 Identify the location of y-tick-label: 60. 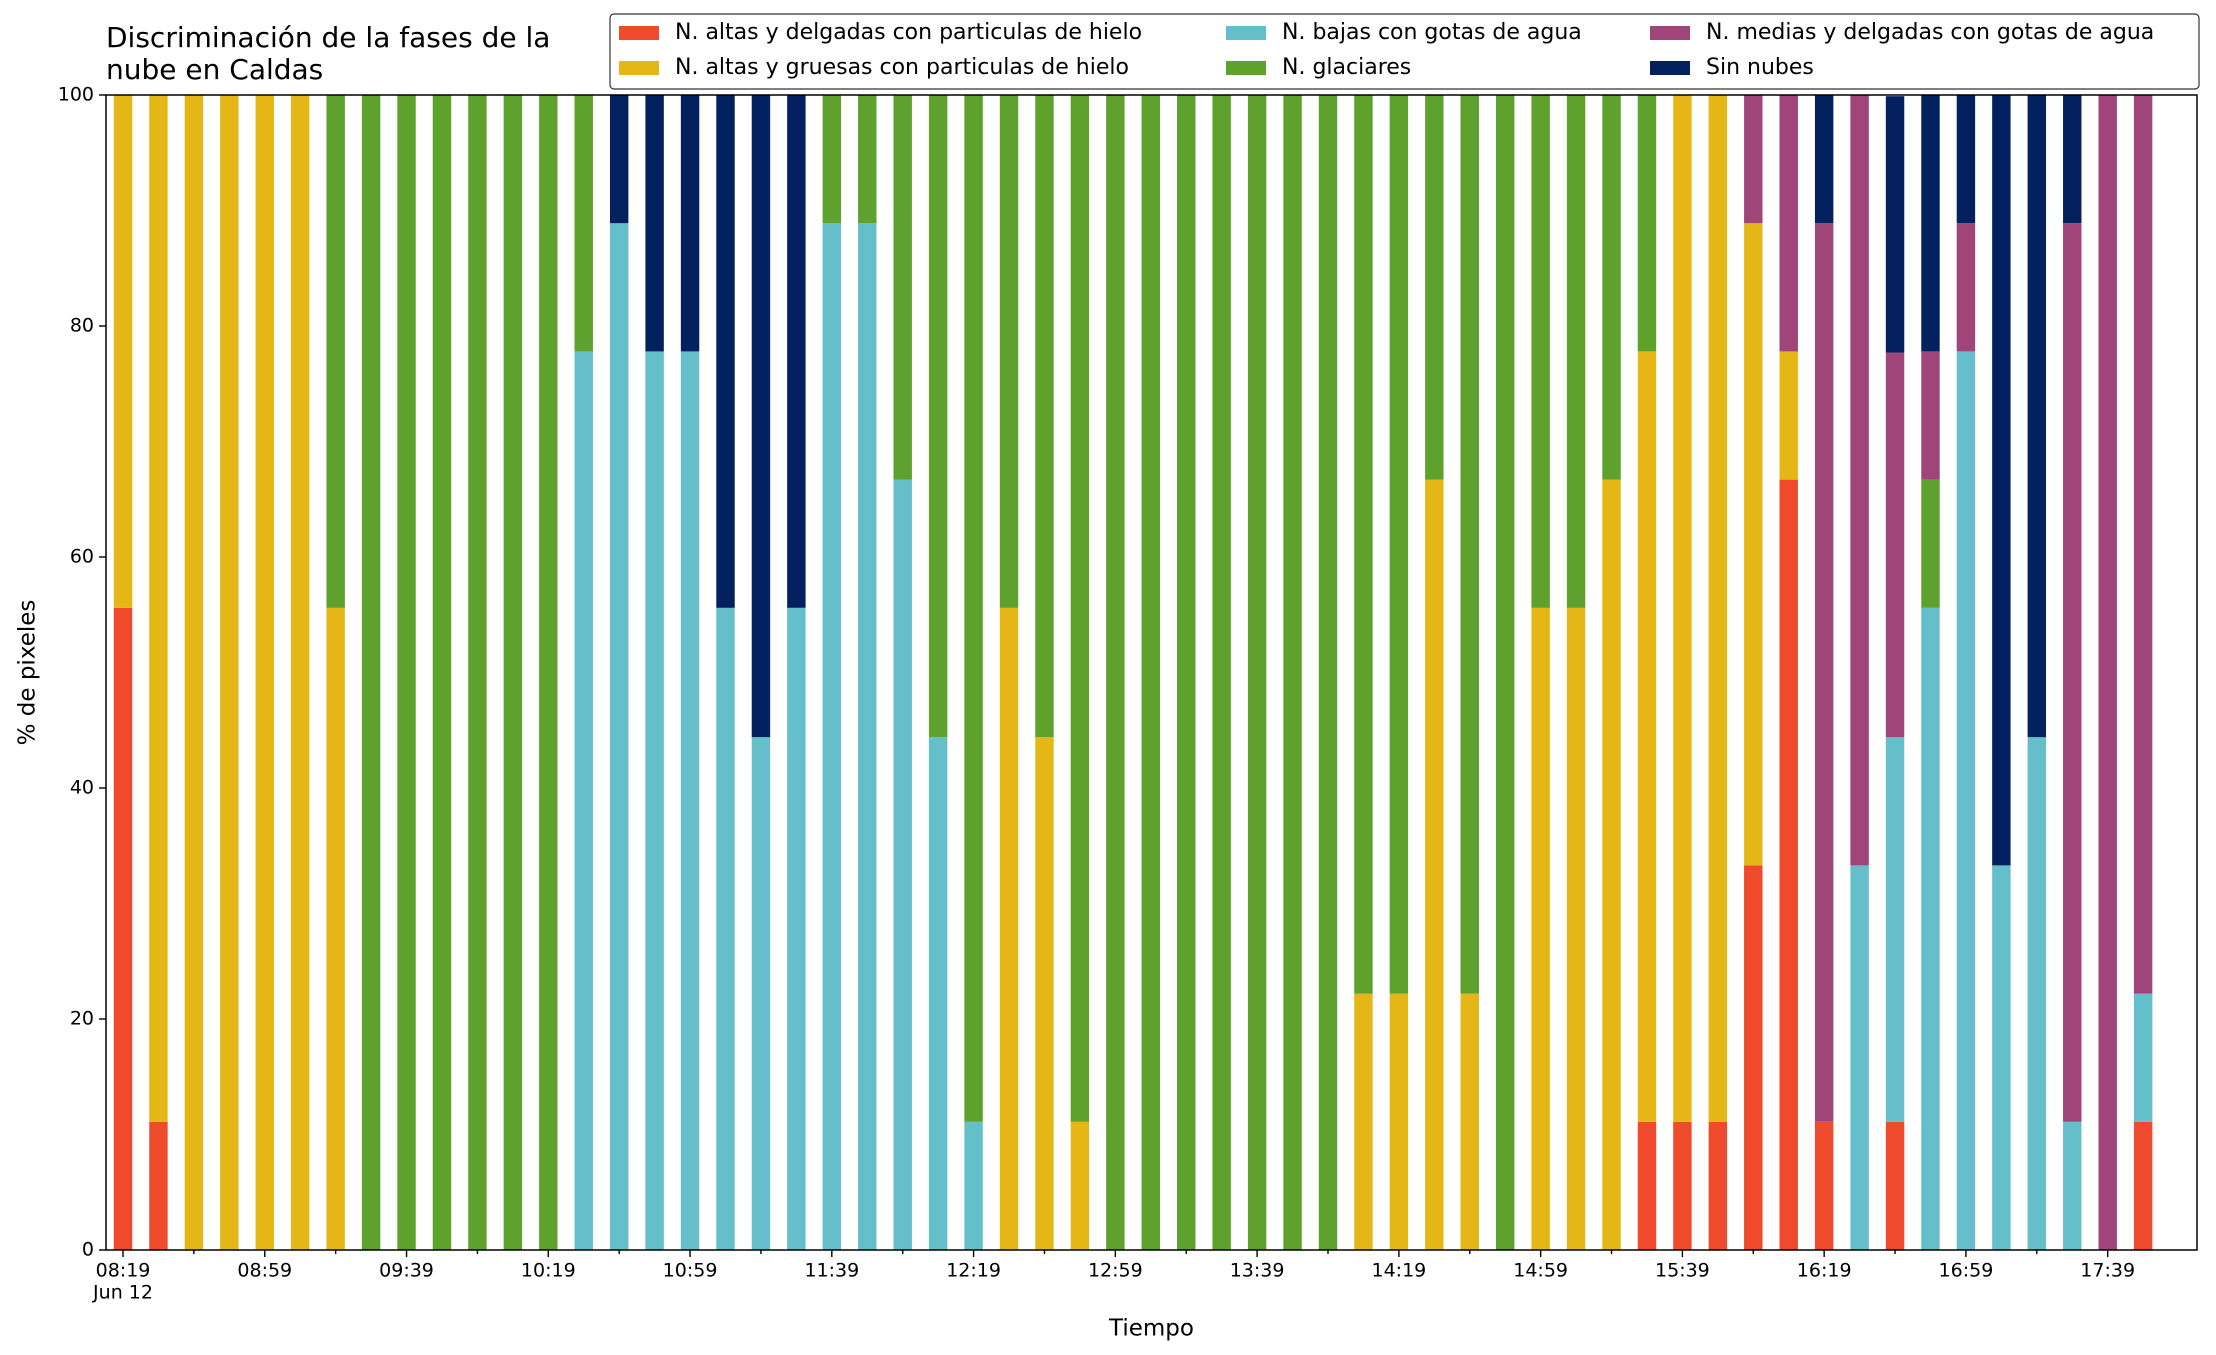
(82, 557).